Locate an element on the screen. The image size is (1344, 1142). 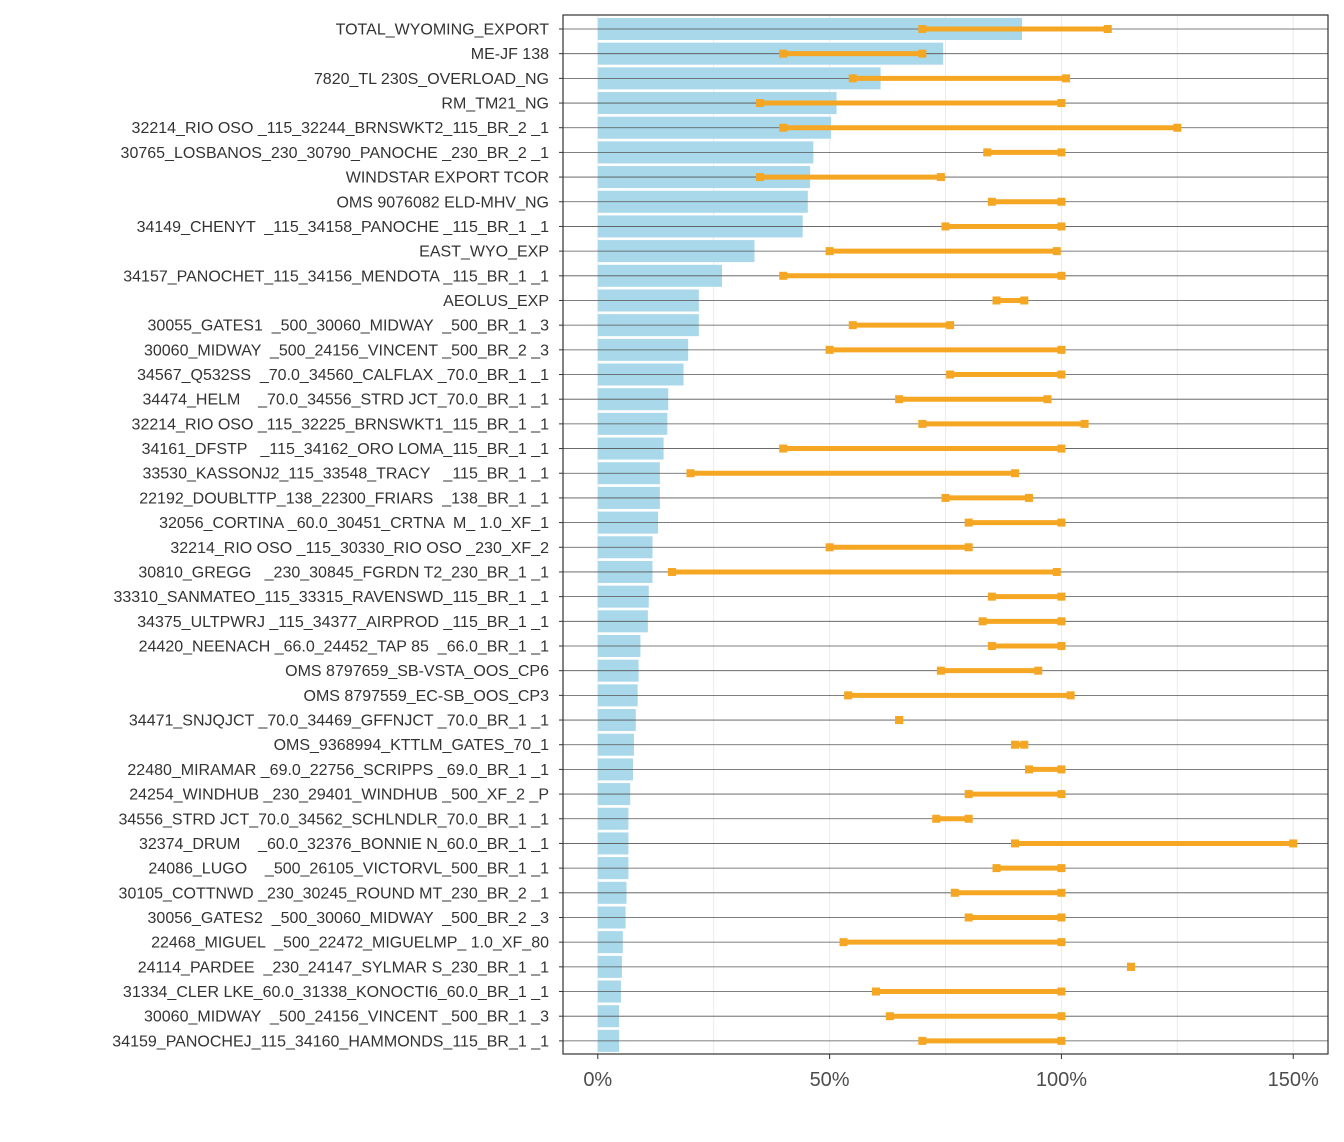
x-tick-label-0: 0% is located at coordinates (597, 1080).